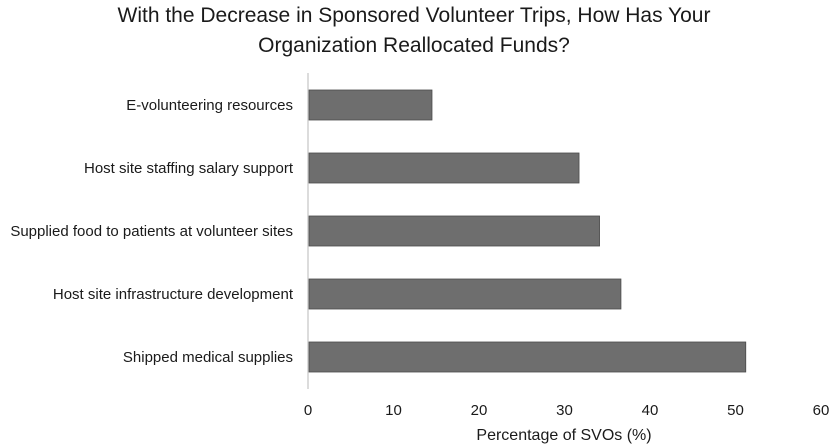 The width and height of the screenshot is (829, 447). I want to click on category-label: Shipped medical supplies, so click(208, 357).